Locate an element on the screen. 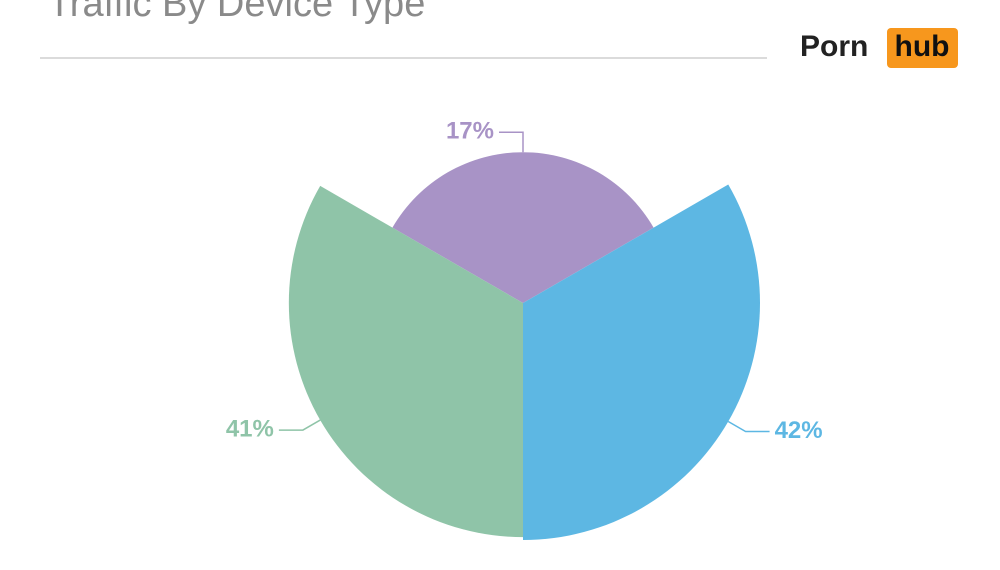 Image resolution: width=1000 pixels, height=570 pixels. chart-title: Traffic By Device Type is located at coordinates (236, 12).